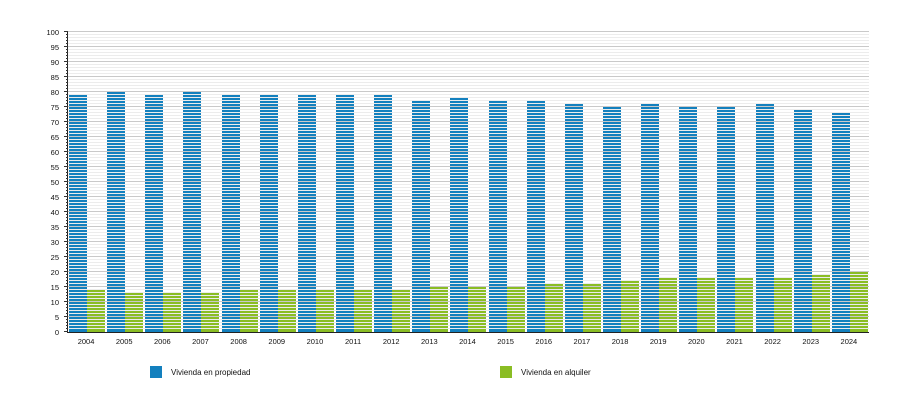  I want to click on bar-alquiler-2015, so click(515, 308).